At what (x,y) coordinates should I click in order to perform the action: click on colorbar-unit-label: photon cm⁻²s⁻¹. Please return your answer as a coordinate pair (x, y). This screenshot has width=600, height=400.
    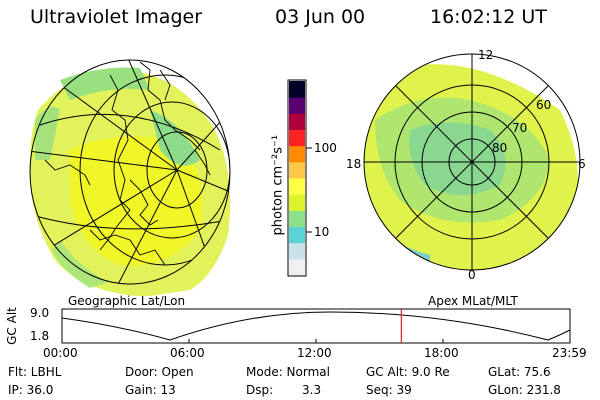
    Looking at the image, I should click on (278, 185).